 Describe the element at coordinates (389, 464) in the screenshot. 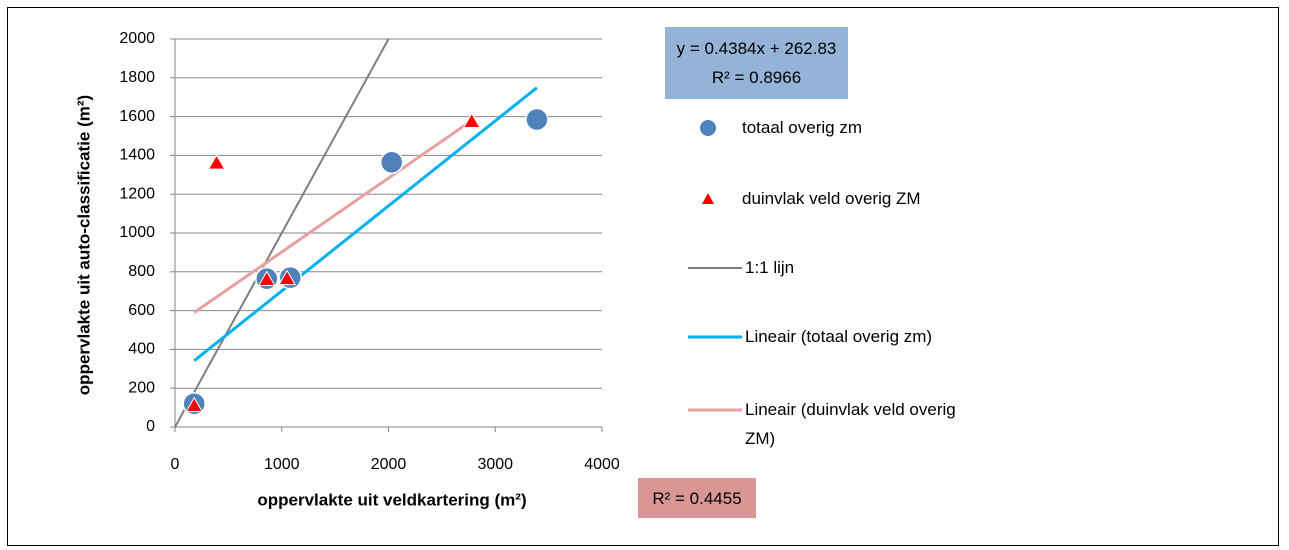

I see `x-tick-label: 2000` at that location.